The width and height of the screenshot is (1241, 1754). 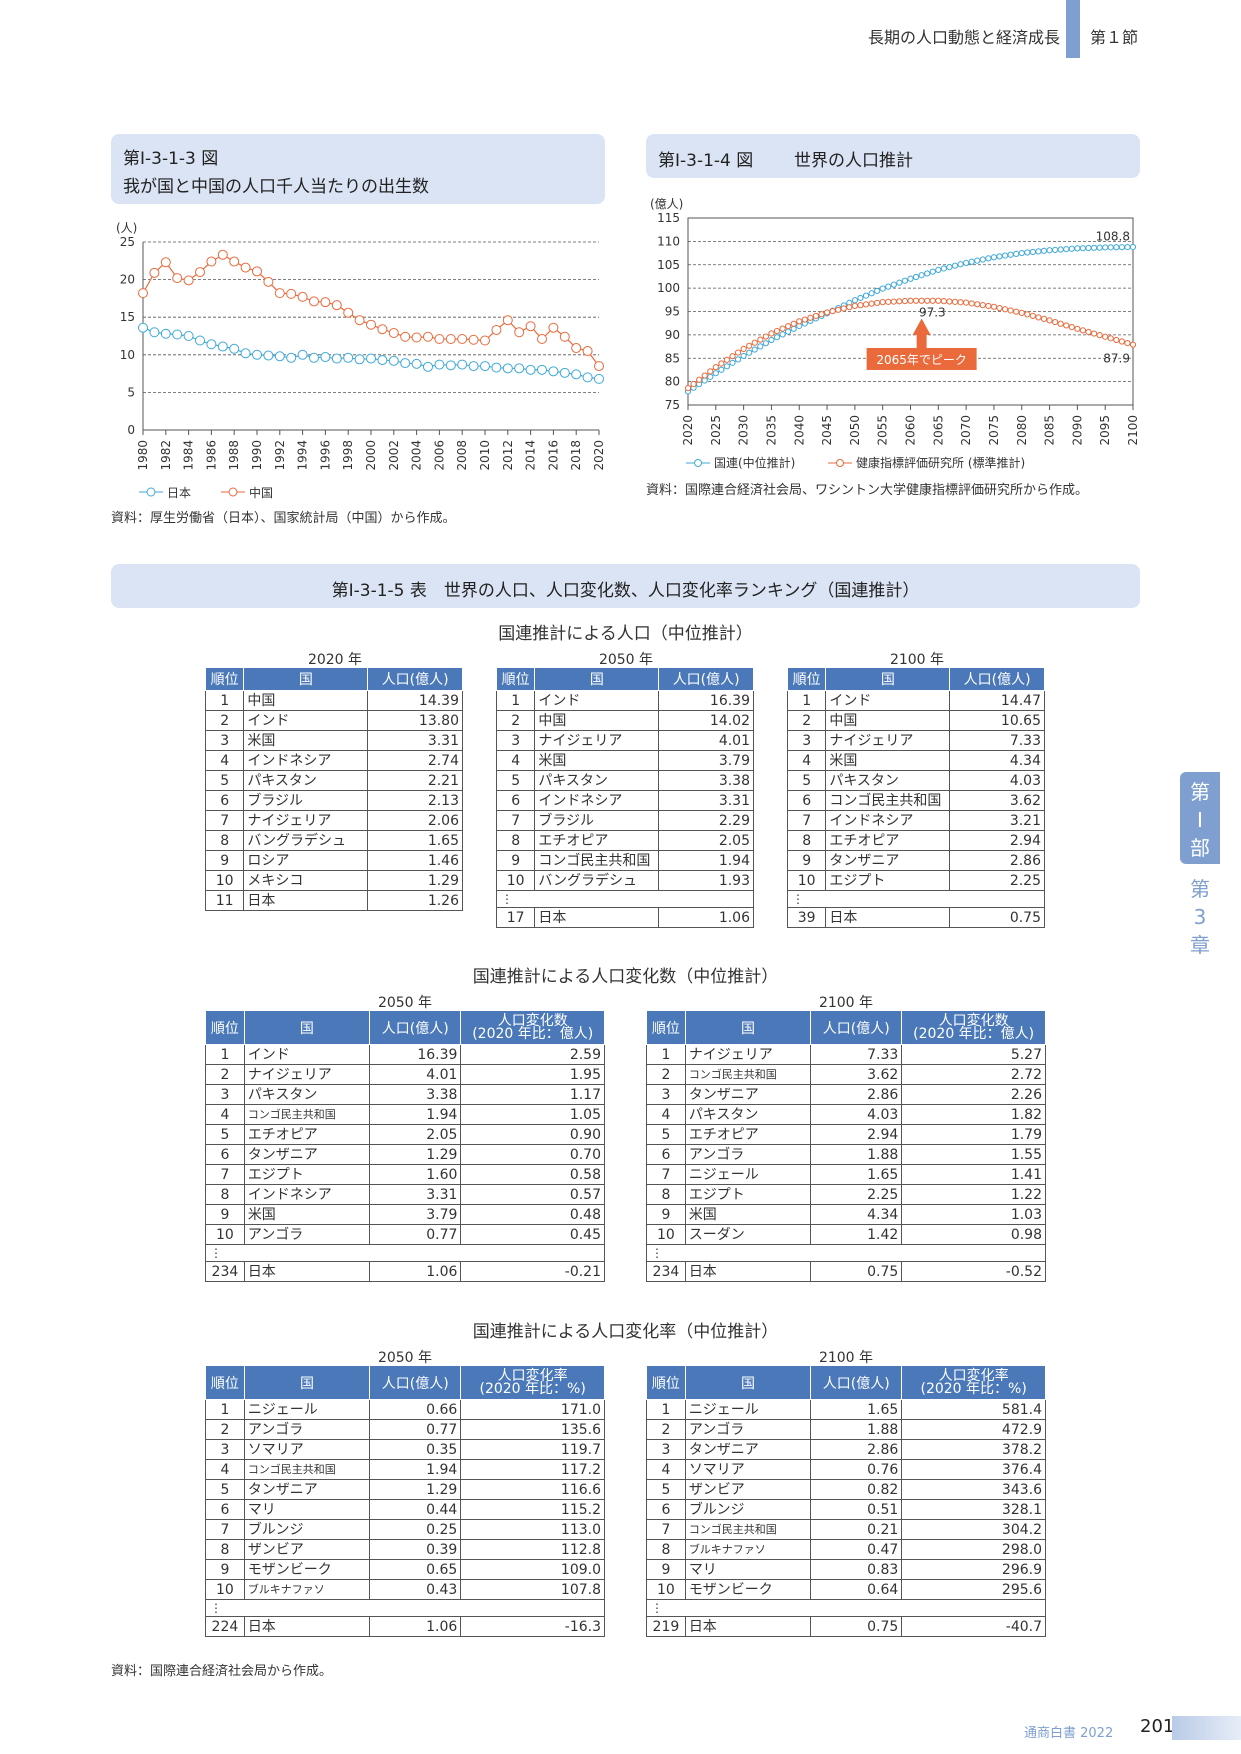 I want to click on header-population: 人口(億人), so click(x=415, y=679).